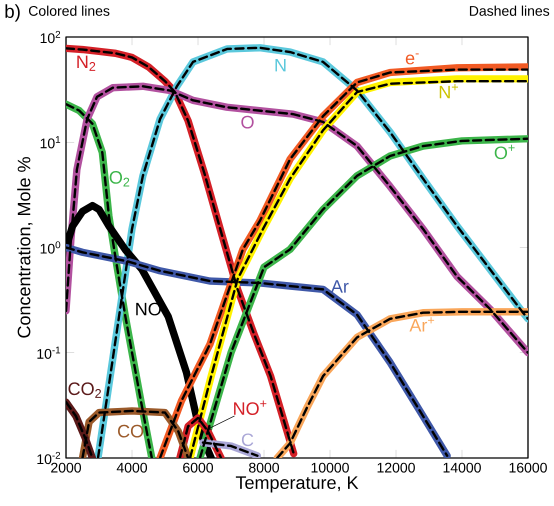  Describe the element at coordinates (198, 467) in the screenshot. I see `x-tick-label: 6000` at that location.